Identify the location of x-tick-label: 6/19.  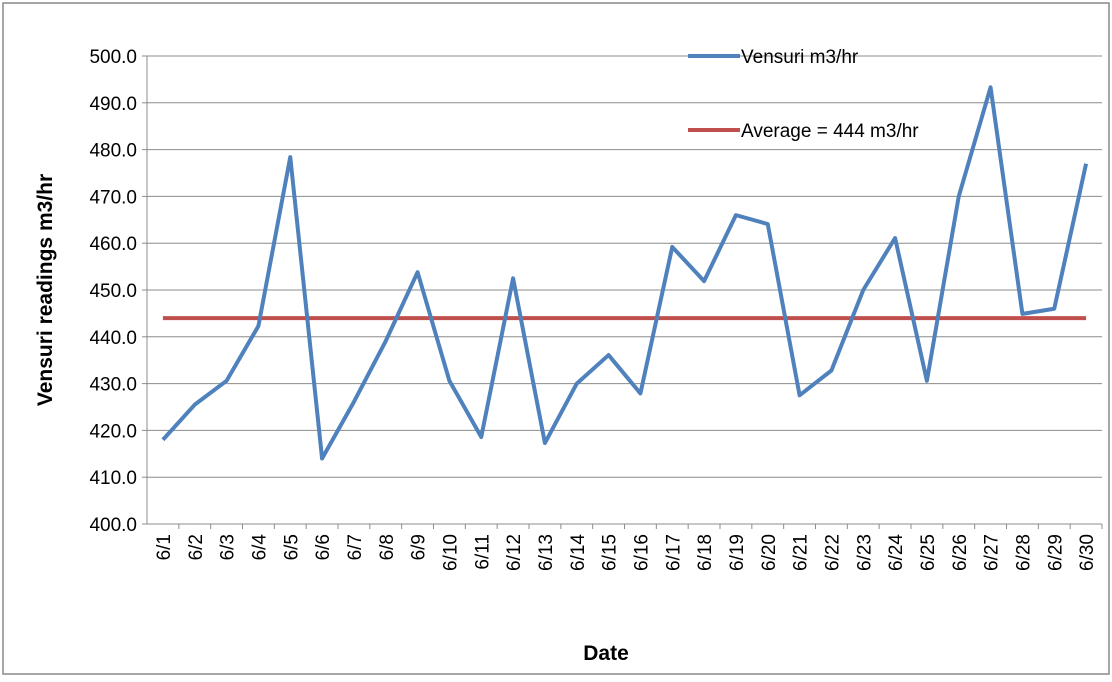
(737, 552).